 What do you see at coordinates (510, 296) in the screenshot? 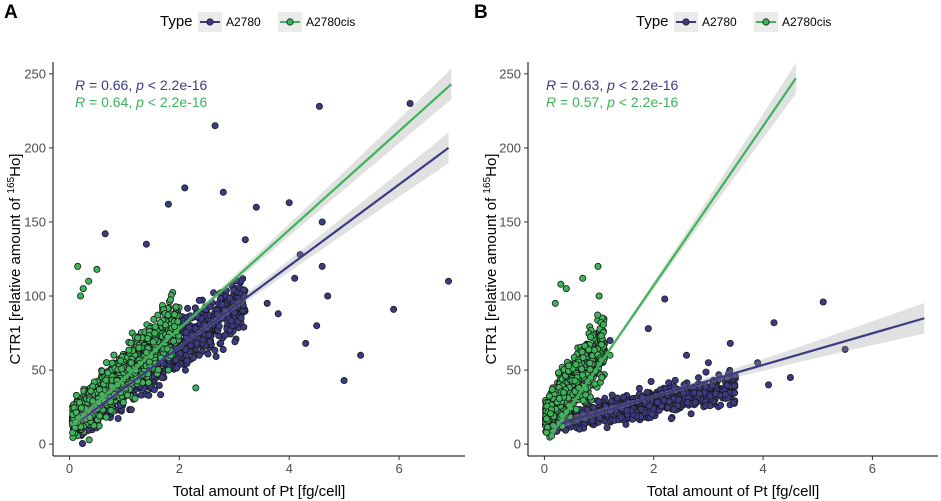
I see `y-tick-label: 100` at bounding box center [510, 296].